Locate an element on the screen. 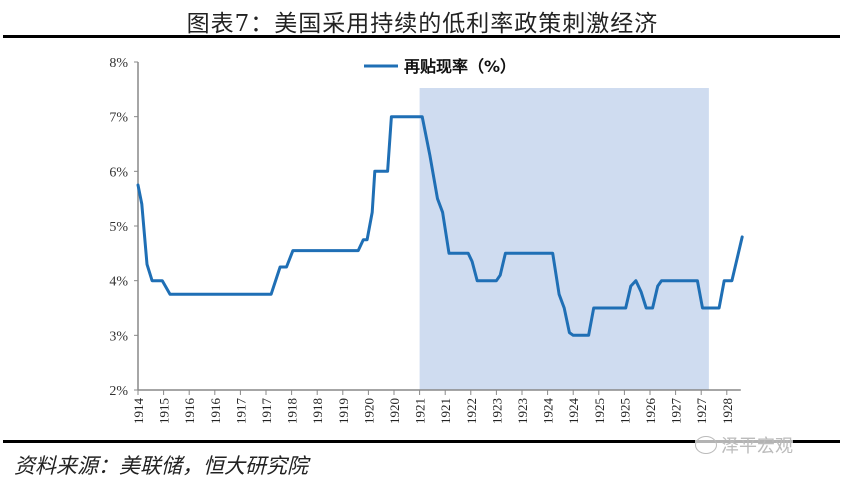  y-tick-label: 3% is located at coordinates (118, 336).